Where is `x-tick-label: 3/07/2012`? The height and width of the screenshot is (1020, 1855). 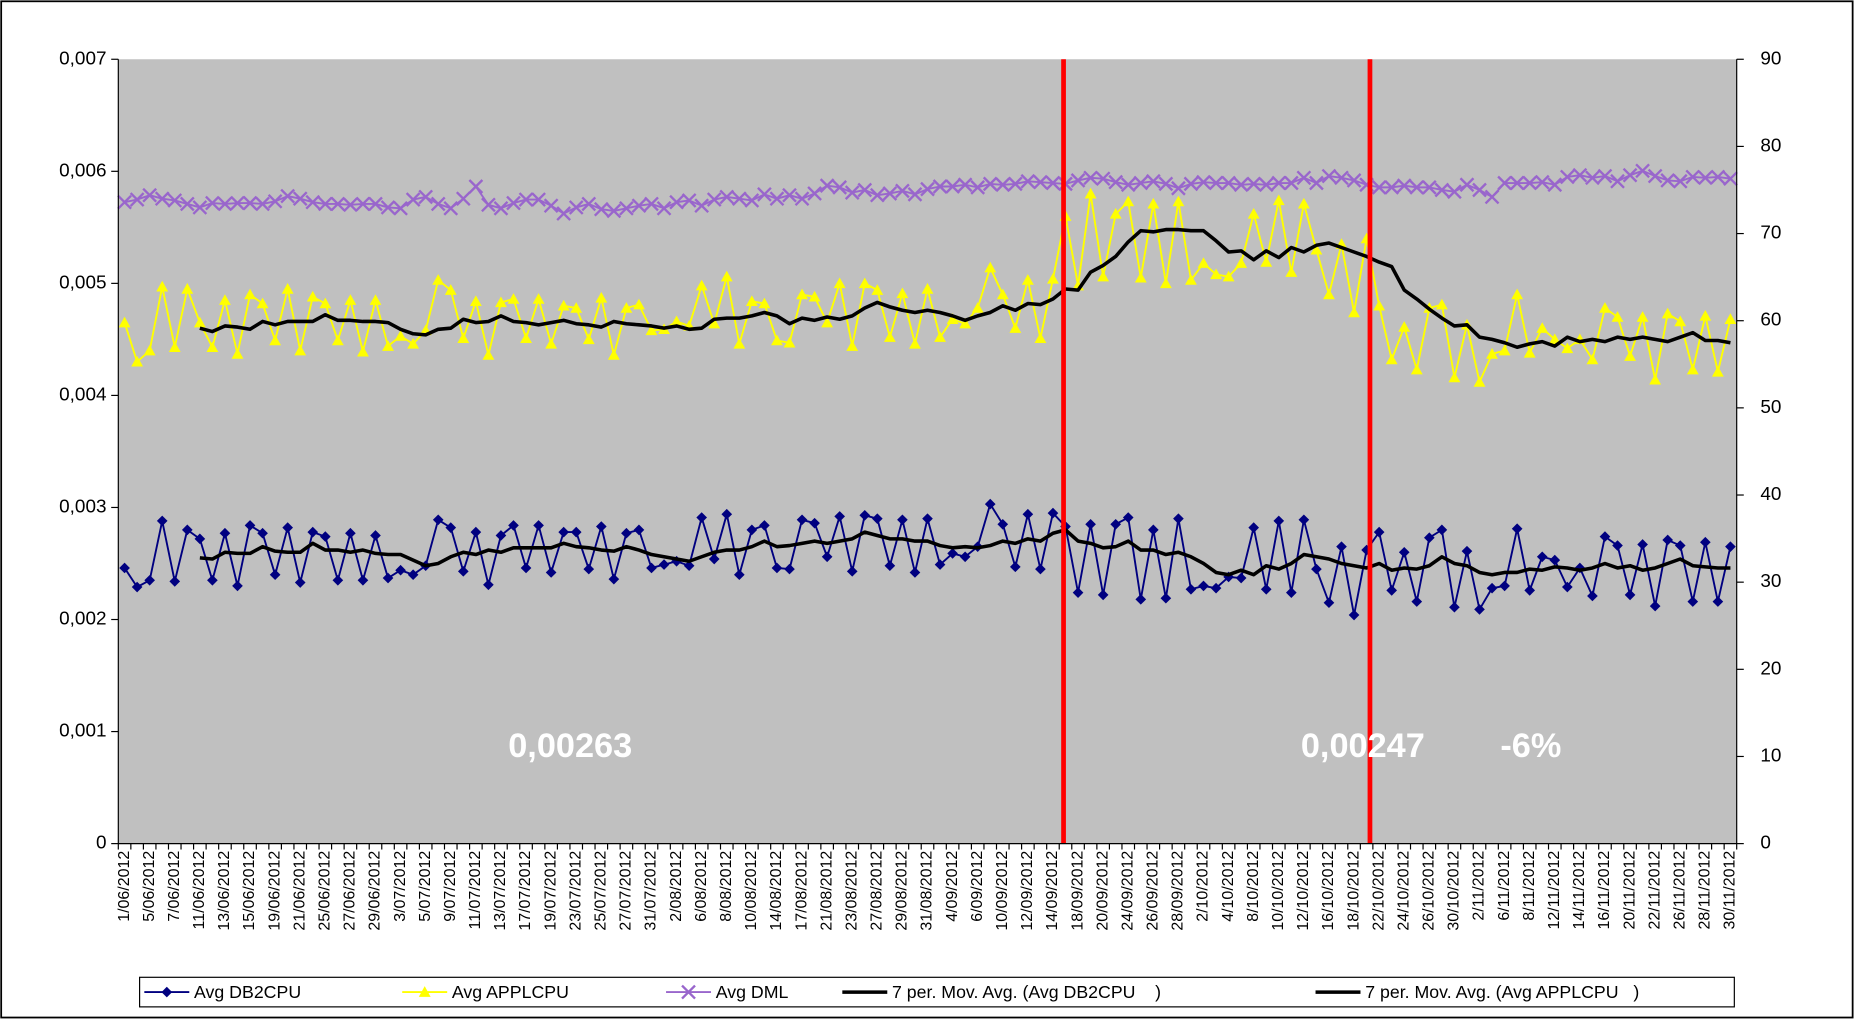
x-tick-label: 3/07/2012 is located at coordinates (400, 886).